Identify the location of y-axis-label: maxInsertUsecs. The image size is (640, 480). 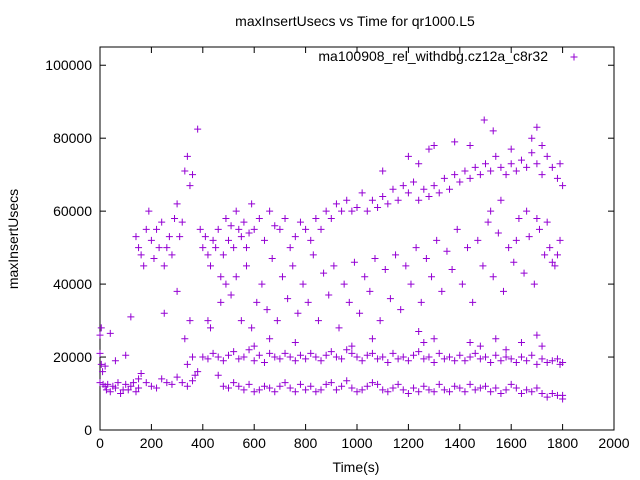
(13, 239).